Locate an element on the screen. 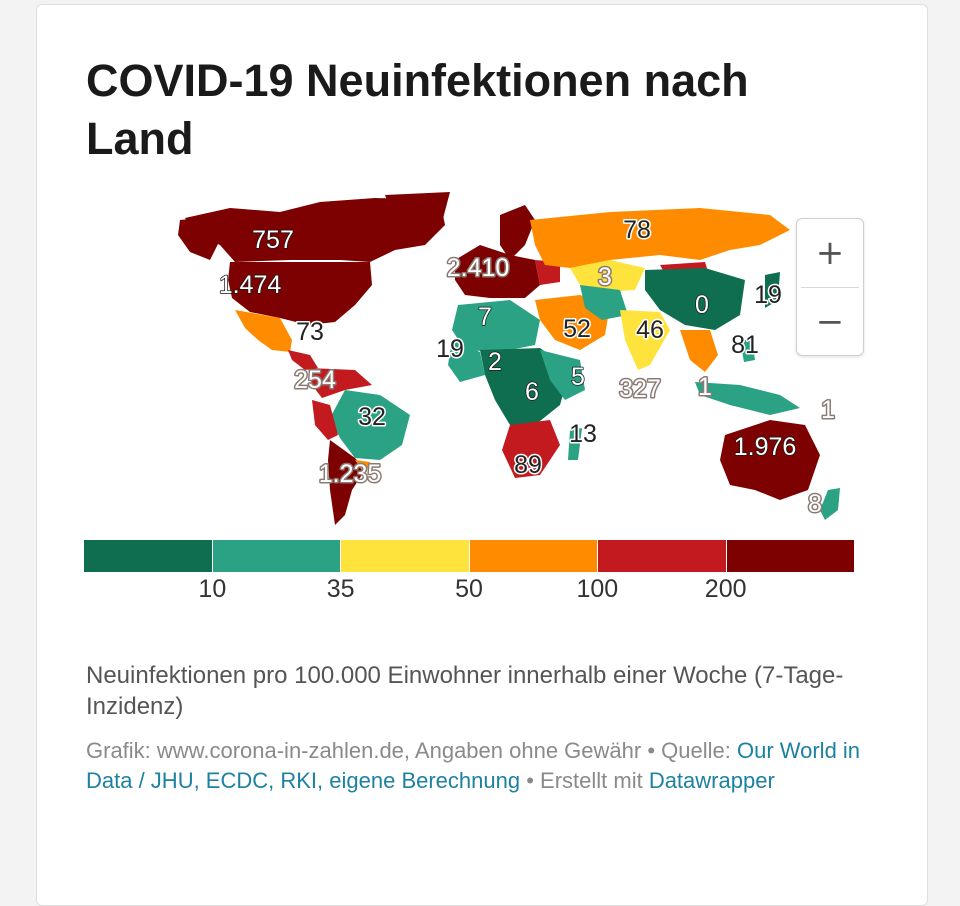 This screenshot has width=960, height=906. region-kazakhstan is located at coordinates (607, 276).